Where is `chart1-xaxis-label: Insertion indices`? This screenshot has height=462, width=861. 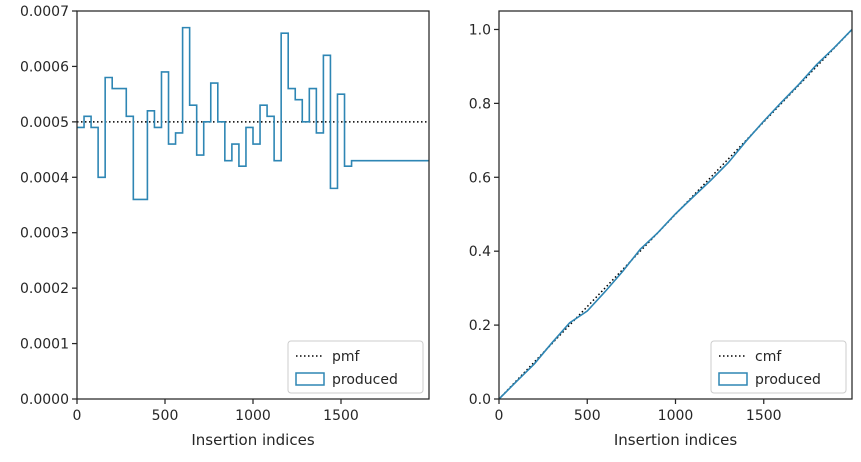 chart1-xaxis-label: Insertion indices is located at coordinates (252, 440).